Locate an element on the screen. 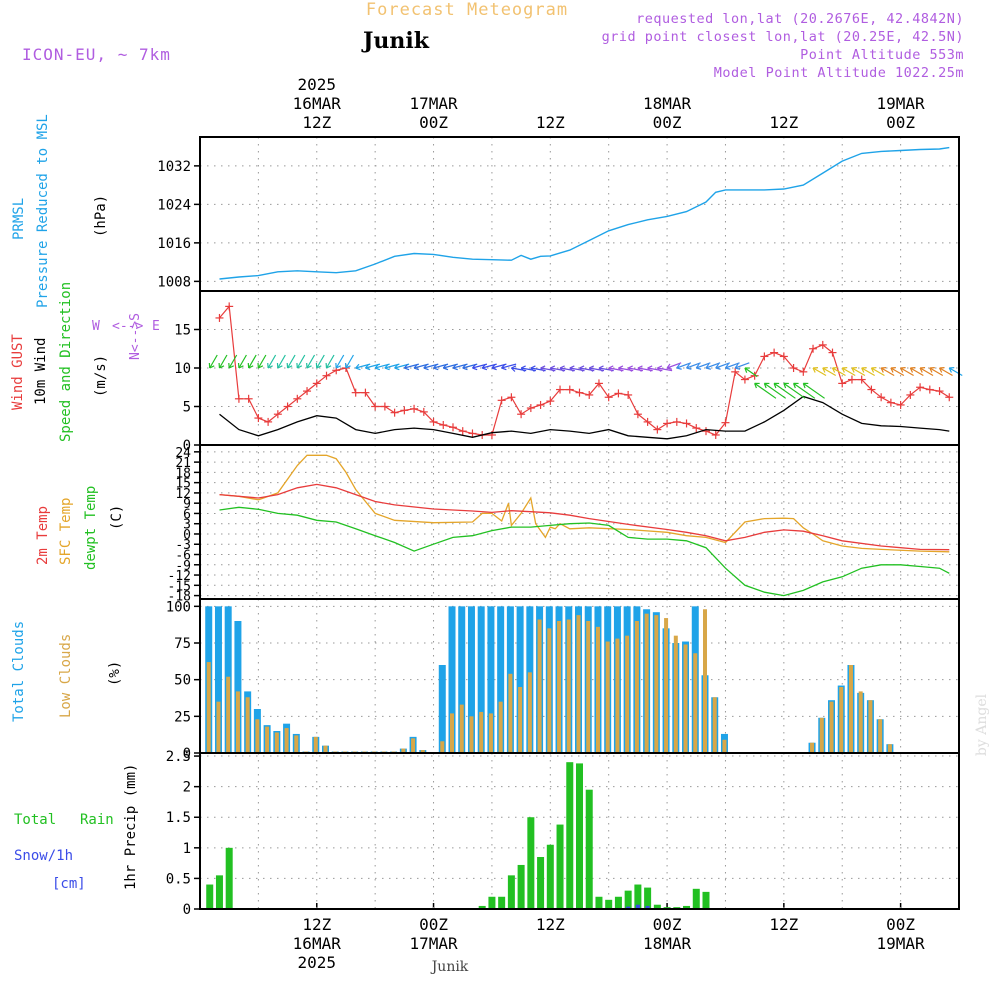 This screenshot has width=1000, height=1000. compass-e: E is located at coordinates (156, 326).